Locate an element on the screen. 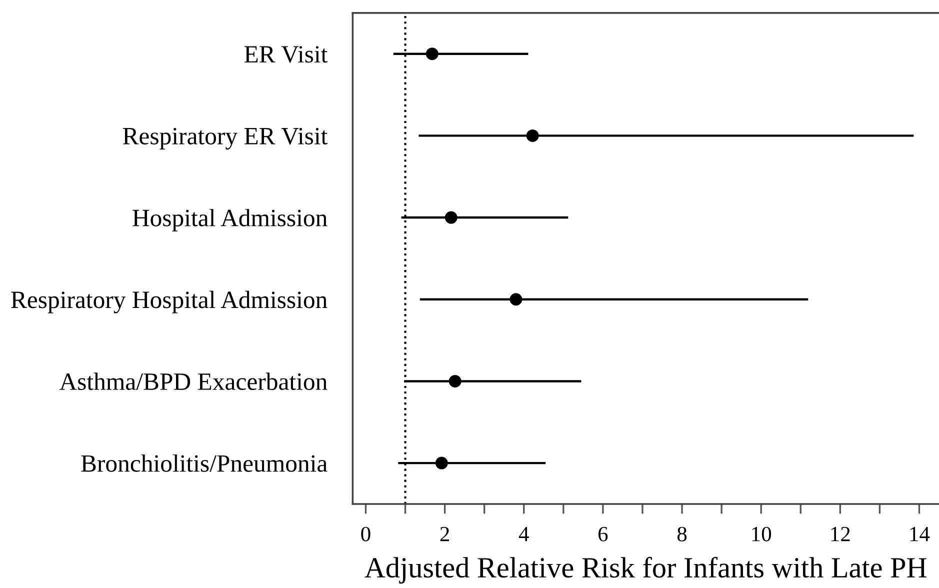 Image resolution: width=939 pixels, height=588 pixels. y-tick-label: ER Visit is located at coordinates (286, 54).